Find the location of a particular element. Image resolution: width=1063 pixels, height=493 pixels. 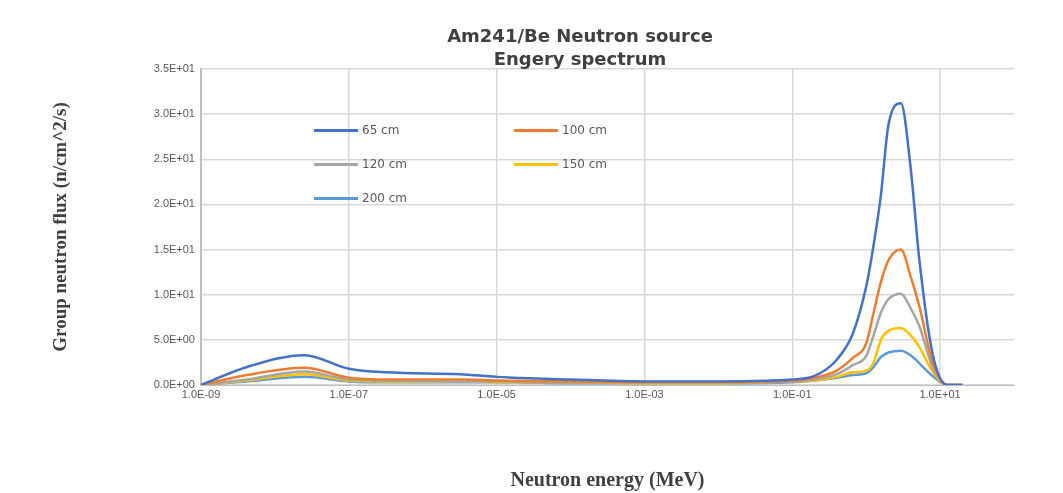

y-axis-title: Group neutron flux (n/cm^2/s) is located at coordinates (60, 227).